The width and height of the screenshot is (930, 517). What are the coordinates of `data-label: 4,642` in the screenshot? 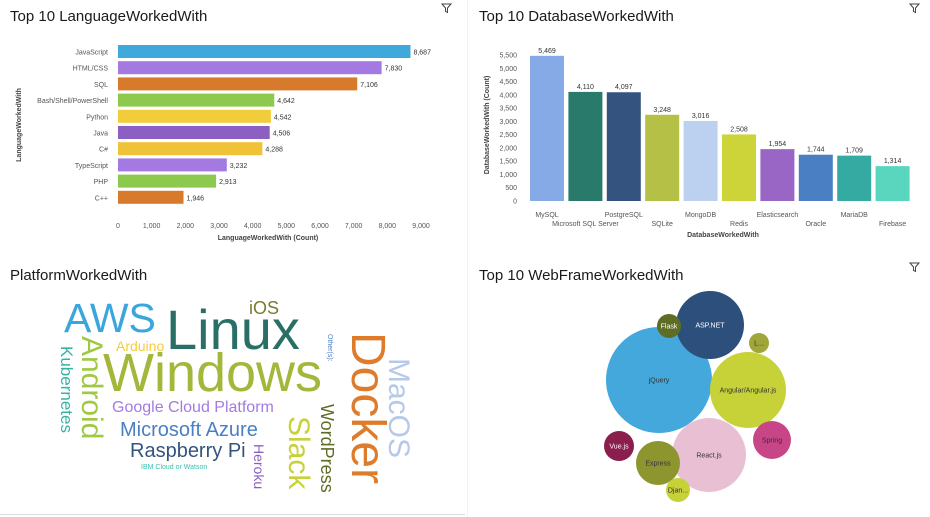 It's located at (286, 101).